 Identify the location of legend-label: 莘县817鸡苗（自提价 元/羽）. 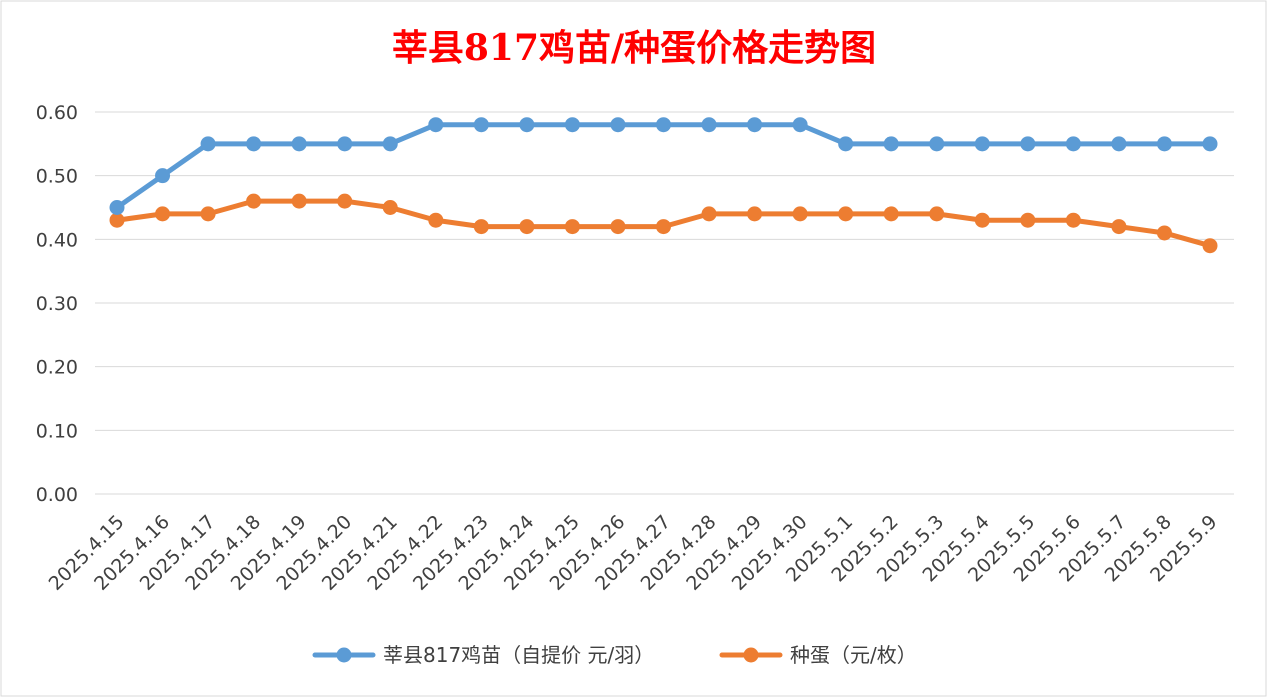
(518, 655).